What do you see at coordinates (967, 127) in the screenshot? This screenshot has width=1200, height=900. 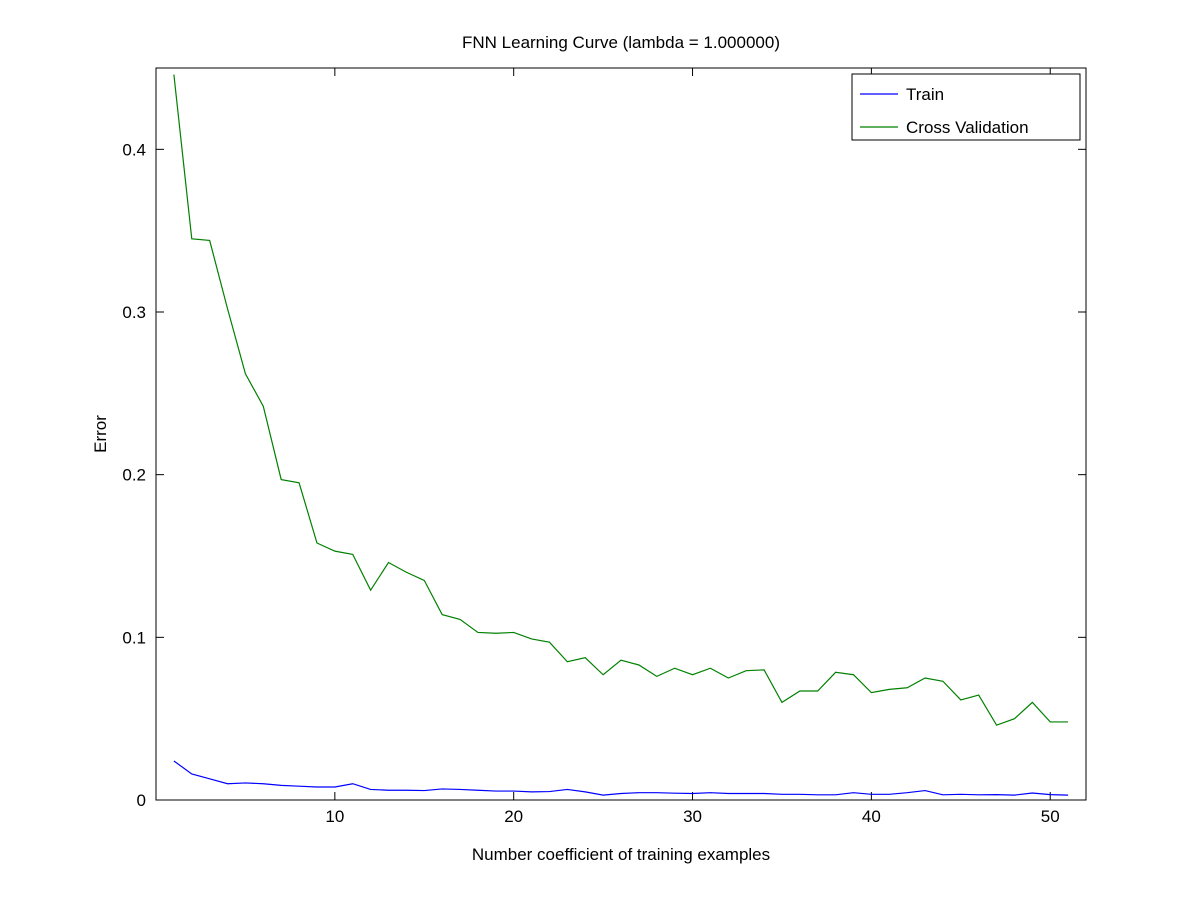 I see `legend-label-cross-validation: Cross Validation` at bounding box center [967, 127].